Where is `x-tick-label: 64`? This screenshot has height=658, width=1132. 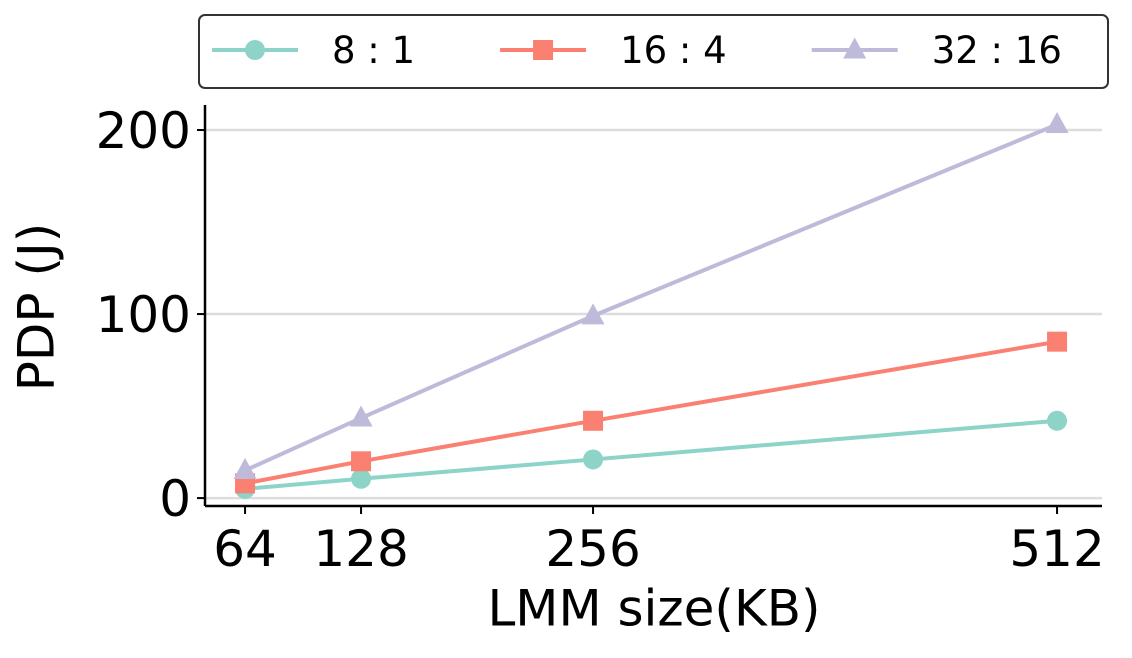
x-tick-label: 64 is located at coordinates (245, 549).